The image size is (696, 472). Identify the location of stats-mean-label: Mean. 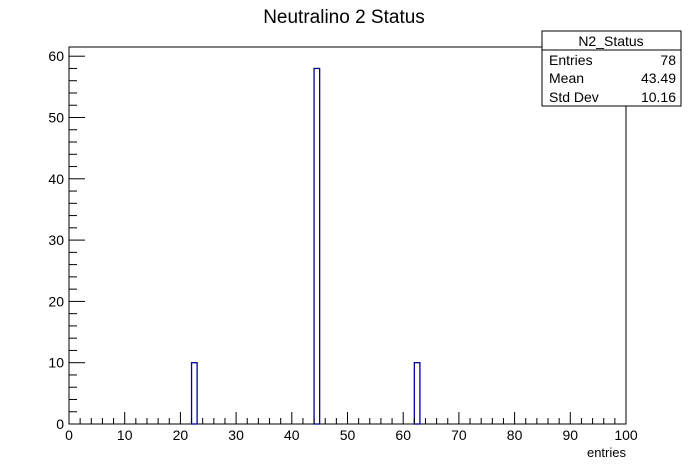
(566, 78).